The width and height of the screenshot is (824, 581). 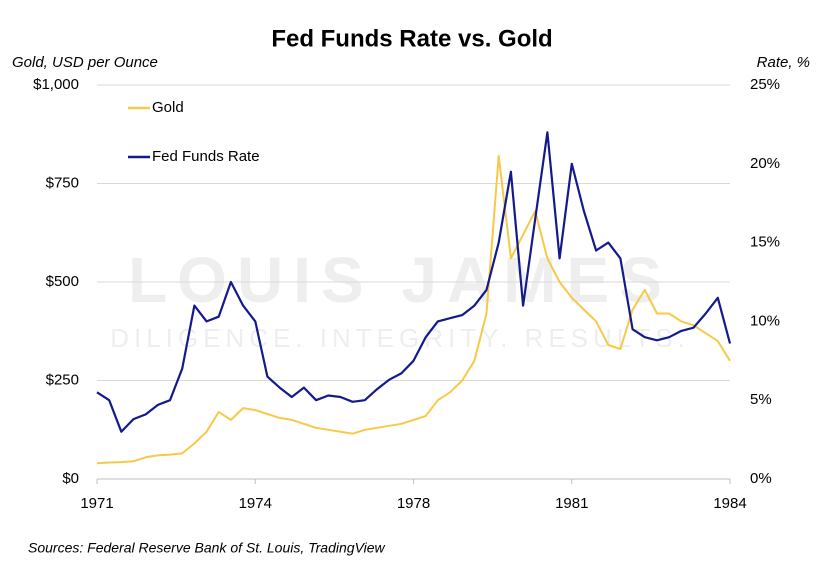 I want to click on y-tick-label: $750, so click(x=62, y=182).